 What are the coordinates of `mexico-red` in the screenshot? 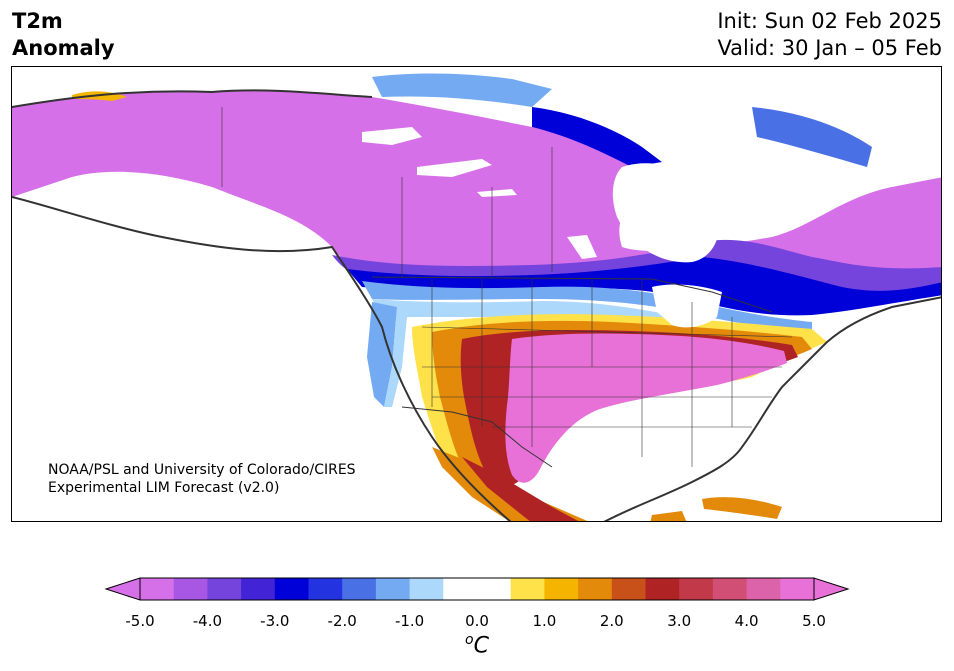 It's located at (520, 489).